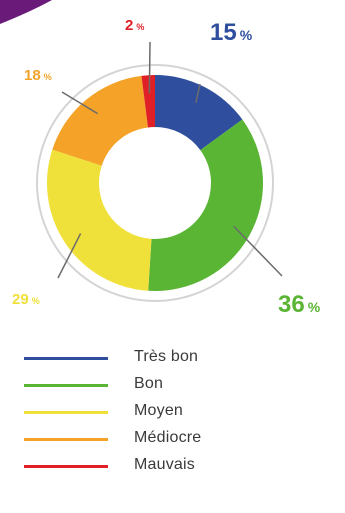  I want to click on legend-item: Mauvais, so click(172, 466).